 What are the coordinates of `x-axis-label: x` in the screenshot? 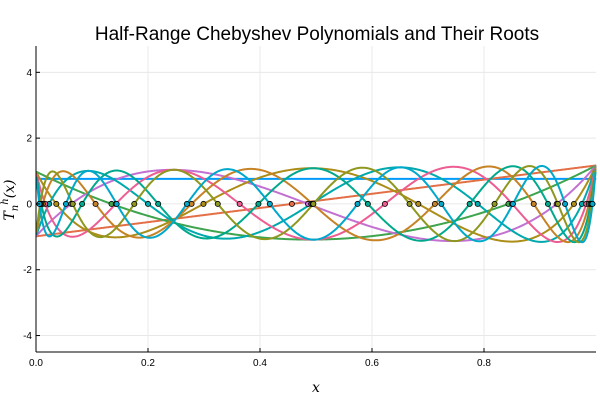 It's located at (316, 388).